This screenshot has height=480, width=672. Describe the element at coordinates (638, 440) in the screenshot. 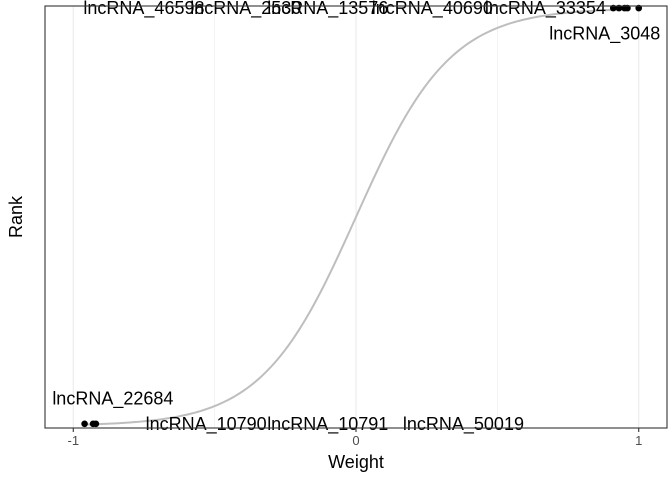

I see `x-tick-label: 1` at that location.